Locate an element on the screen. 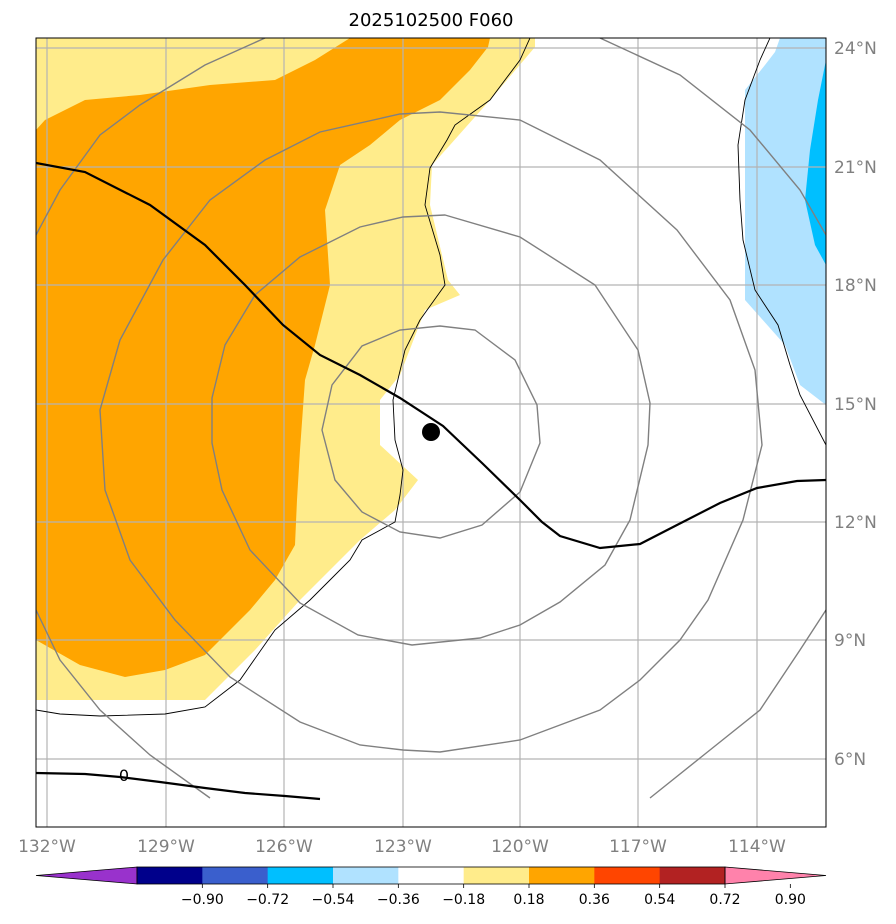  colorbar-tick-label: −0.18 is located at coordinates (463, 900).